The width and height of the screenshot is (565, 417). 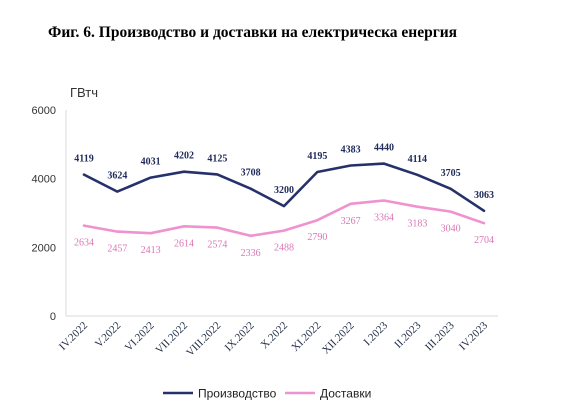 I want to click on x-tick-label: III.2023, so click(x=440, y=336).